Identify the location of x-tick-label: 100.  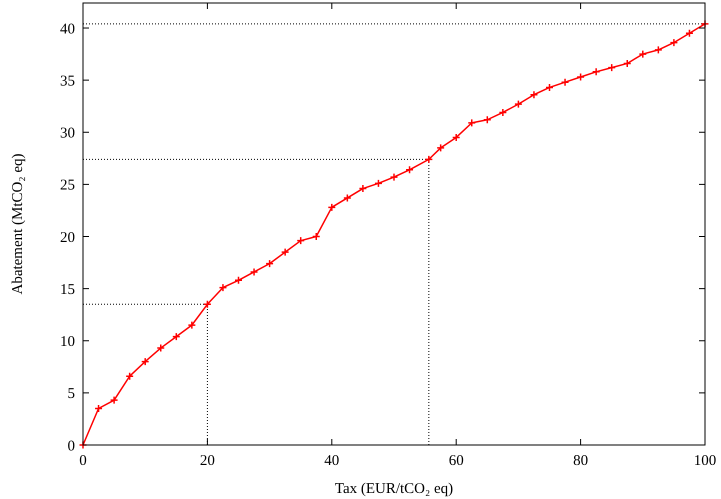
(705, 461).